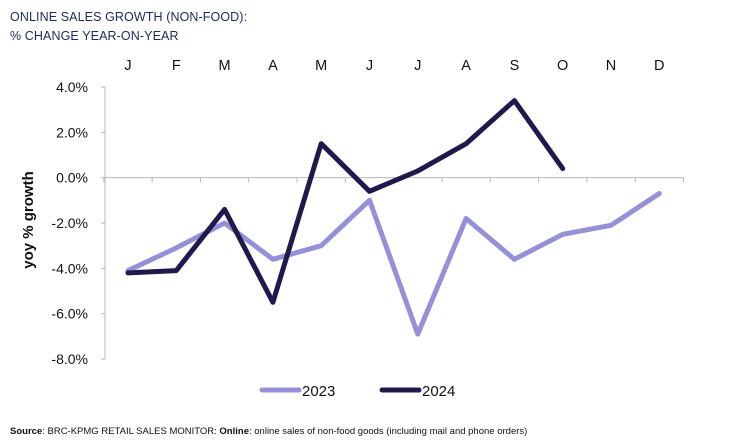  Describe the element at coordinates (94, 36) in the screenshot. I see `chart-title-line-2: % CHANGE YEAR-ON-YEAR` at that location.